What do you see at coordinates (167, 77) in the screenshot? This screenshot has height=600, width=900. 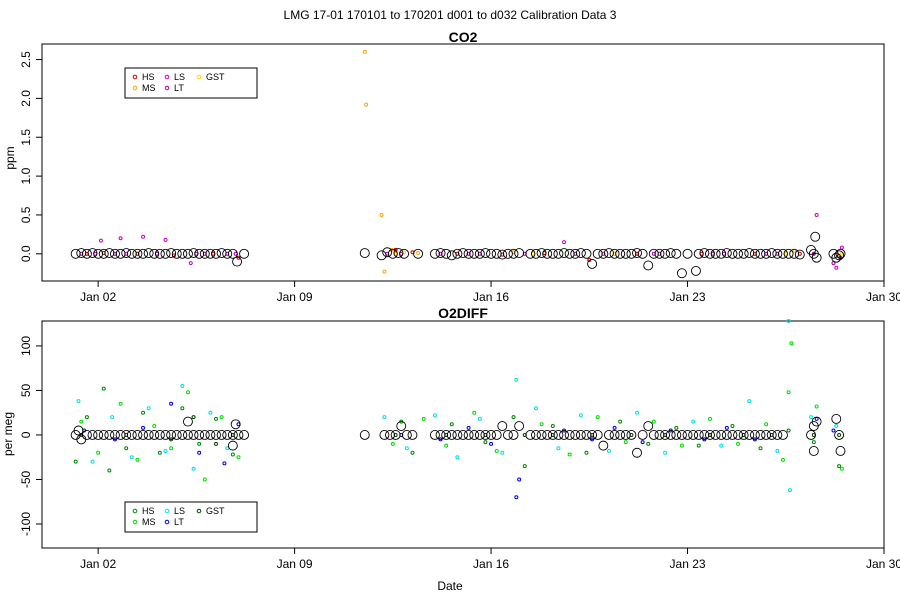 I see `co2-legend-swatch-ls` at bounding box center [167, 77].